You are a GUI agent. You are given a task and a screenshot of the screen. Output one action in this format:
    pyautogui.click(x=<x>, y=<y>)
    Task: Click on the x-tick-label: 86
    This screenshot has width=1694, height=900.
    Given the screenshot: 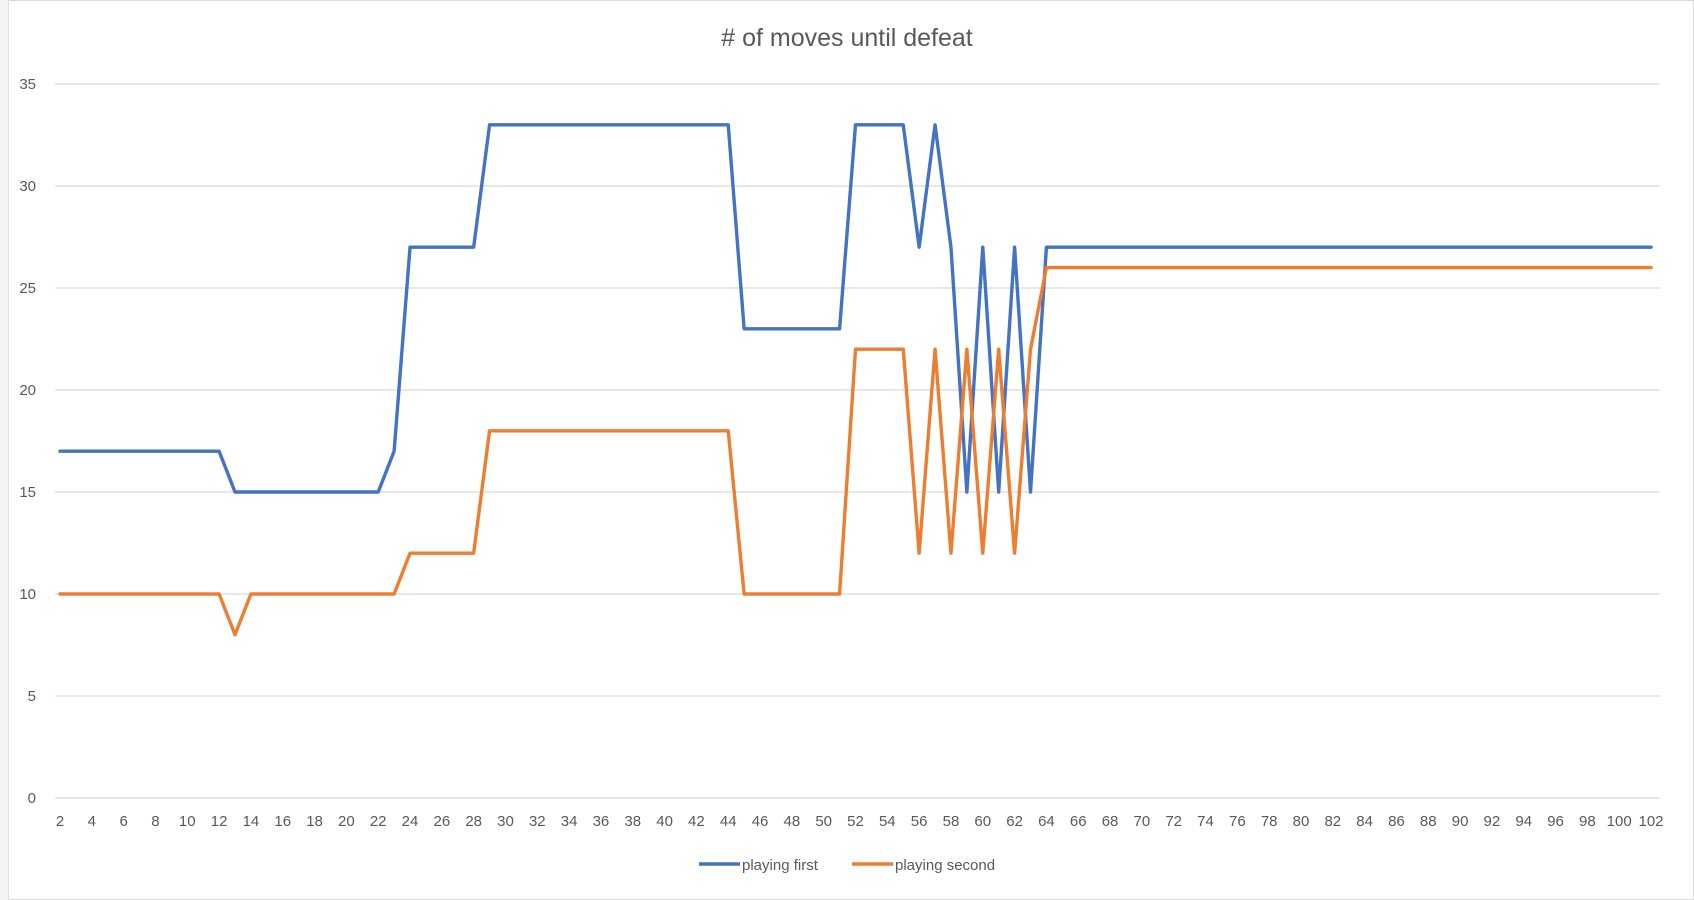 What is the action you would take?
    pyautogui.click(x=1396, y=821)
    